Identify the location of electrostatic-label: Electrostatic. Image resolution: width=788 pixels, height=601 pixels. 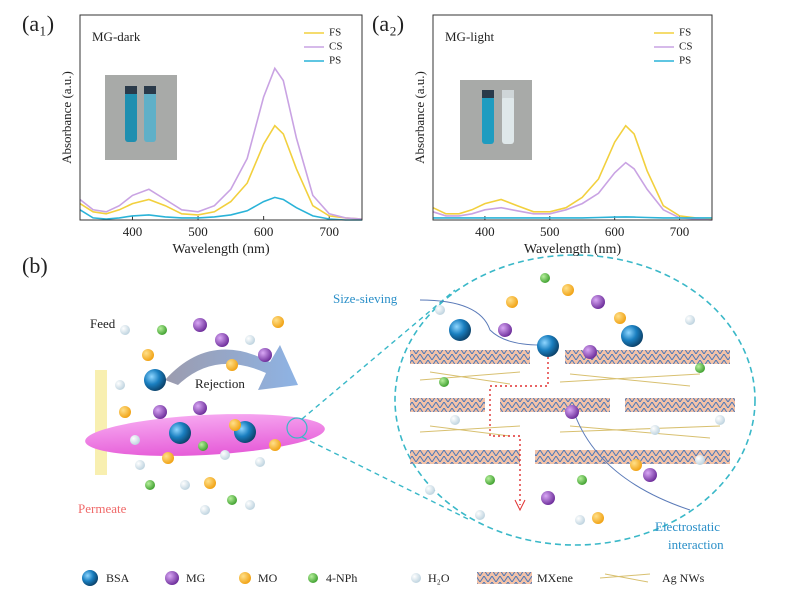
(687, 526).